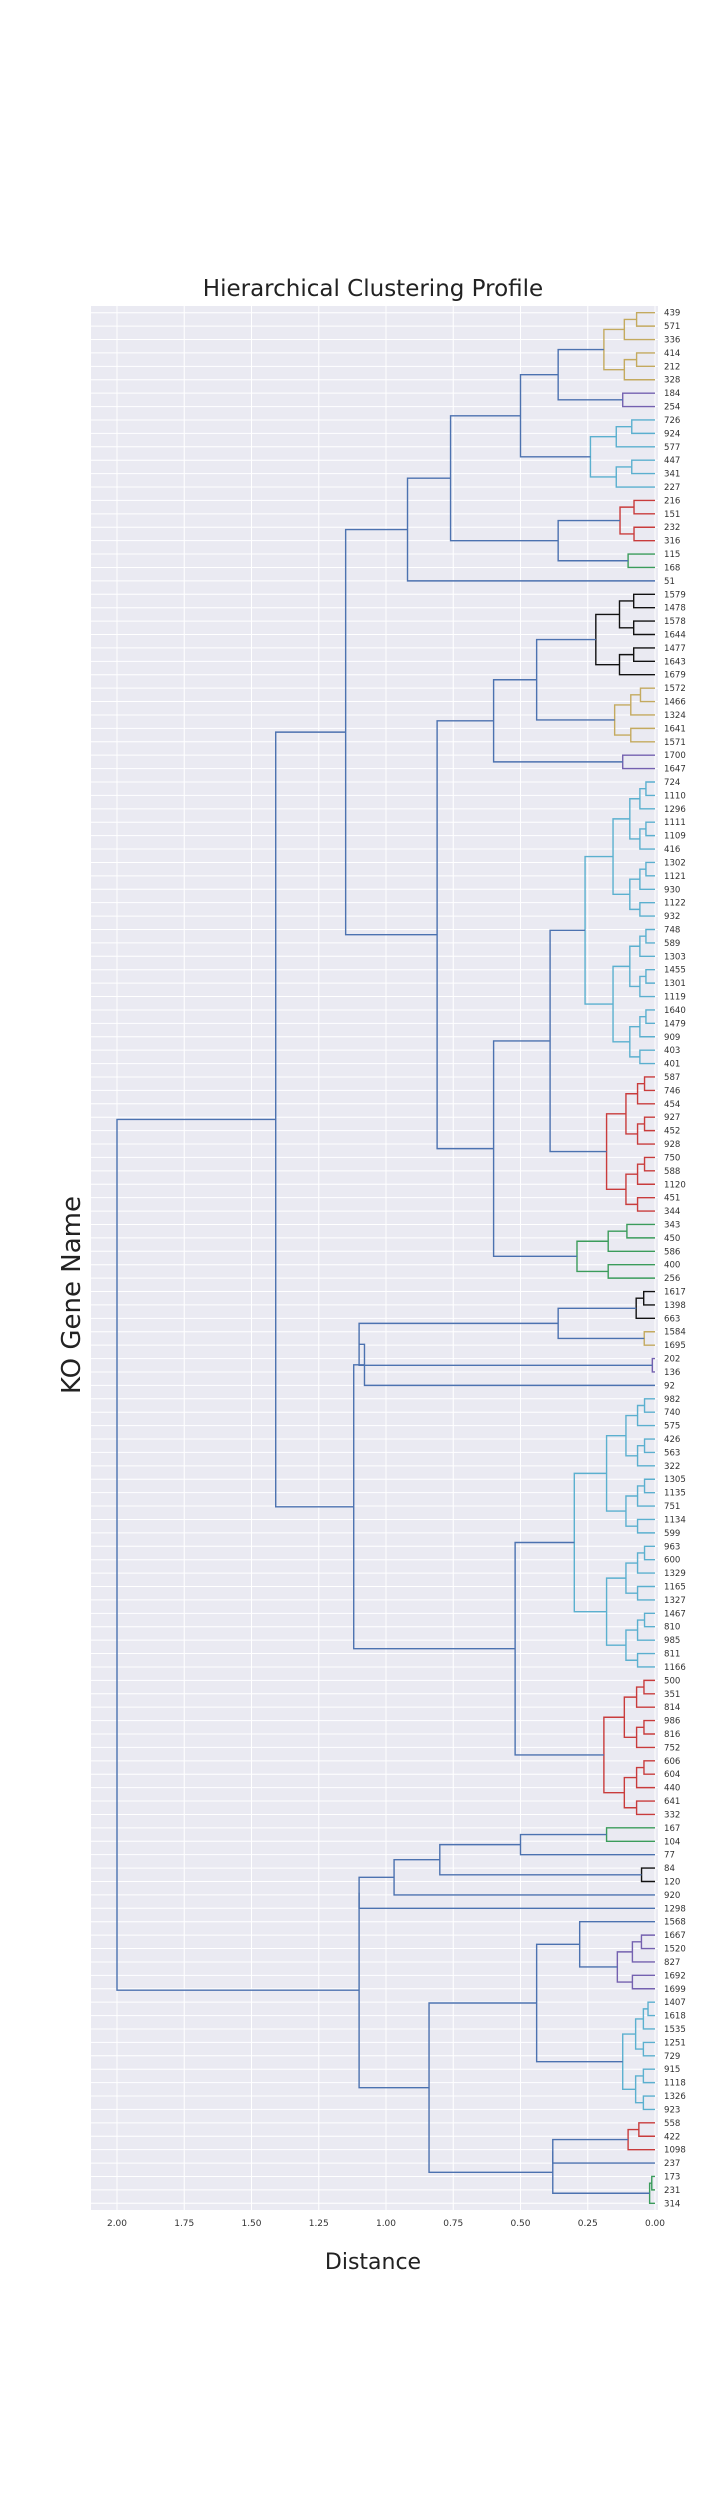 This screenshot has width=720, height=2520. What do you see at coordinates (675, 837) in the screenshot?
I see `leaf-label: 1109` at bounding box center [675, 837].